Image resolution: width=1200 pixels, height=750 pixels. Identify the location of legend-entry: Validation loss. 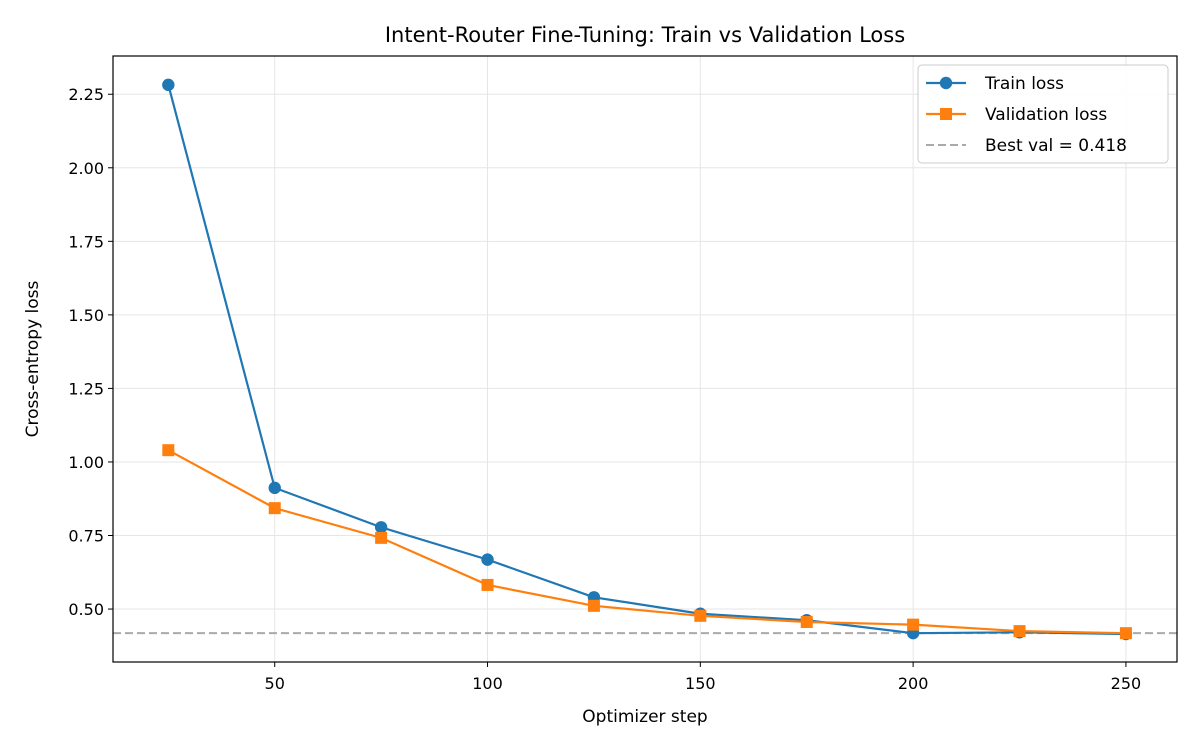
(1016, 115).